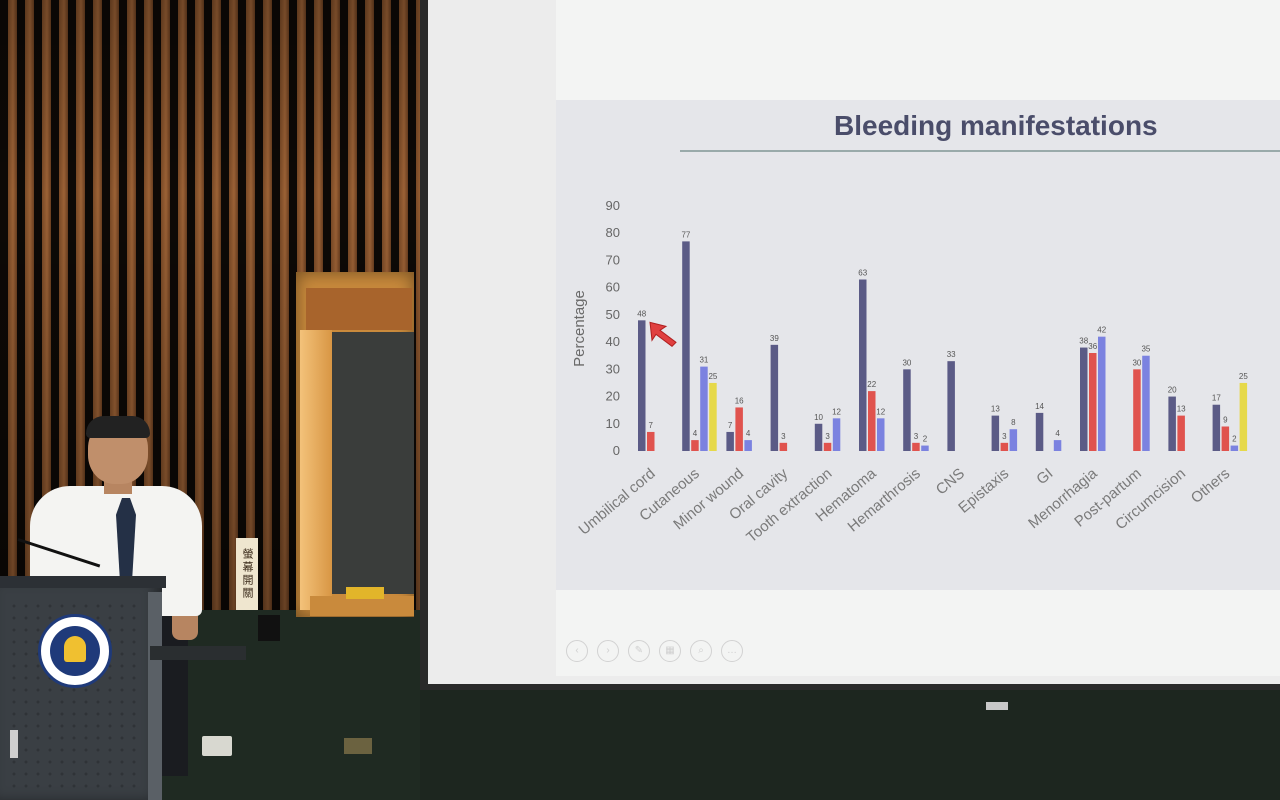 This screenshot has height=800, width=1280. Describe the element at coordinates (613, 232) in the screenshot. I see `y-tick-label: 80` at that location.